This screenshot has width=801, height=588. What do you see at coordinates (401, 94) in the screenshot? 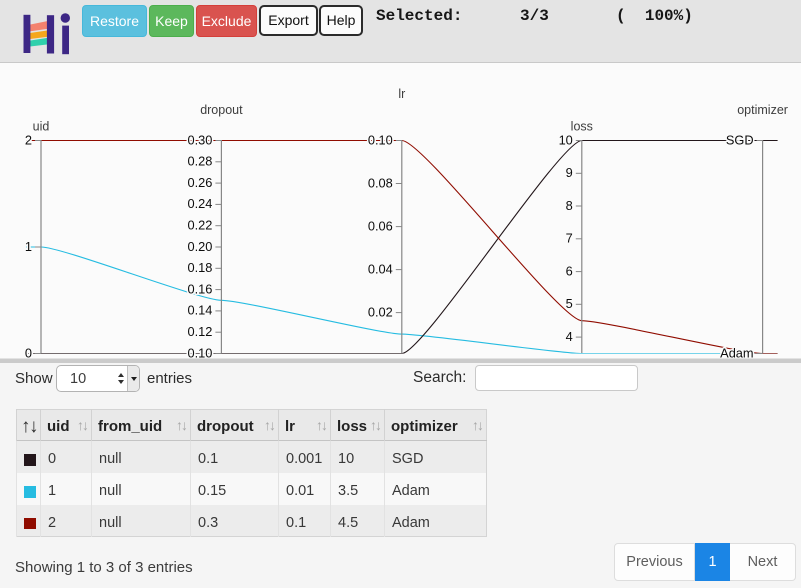
I see `svg-text: lr` at bounding box center [401, 94].